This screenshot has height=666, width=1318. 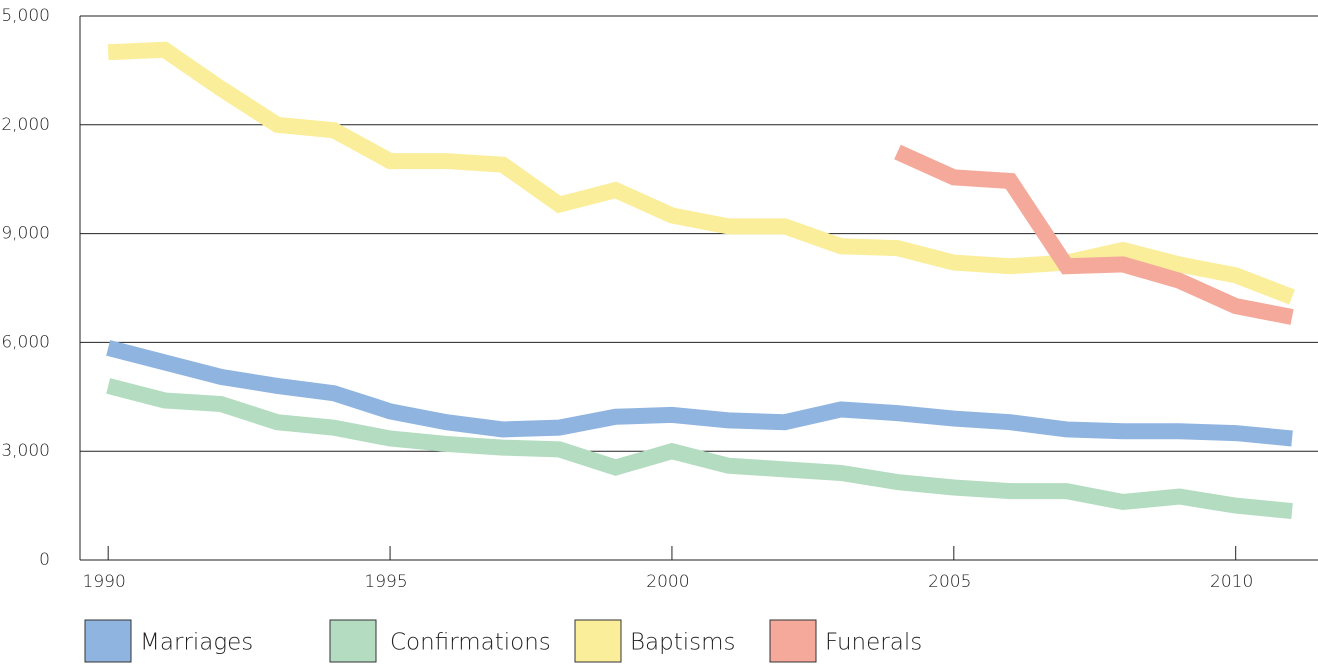 What do you see at coordinates (104, 582) in the screenshot?
I see `x-tick-label: 1990` at bounding box center [104, 582].